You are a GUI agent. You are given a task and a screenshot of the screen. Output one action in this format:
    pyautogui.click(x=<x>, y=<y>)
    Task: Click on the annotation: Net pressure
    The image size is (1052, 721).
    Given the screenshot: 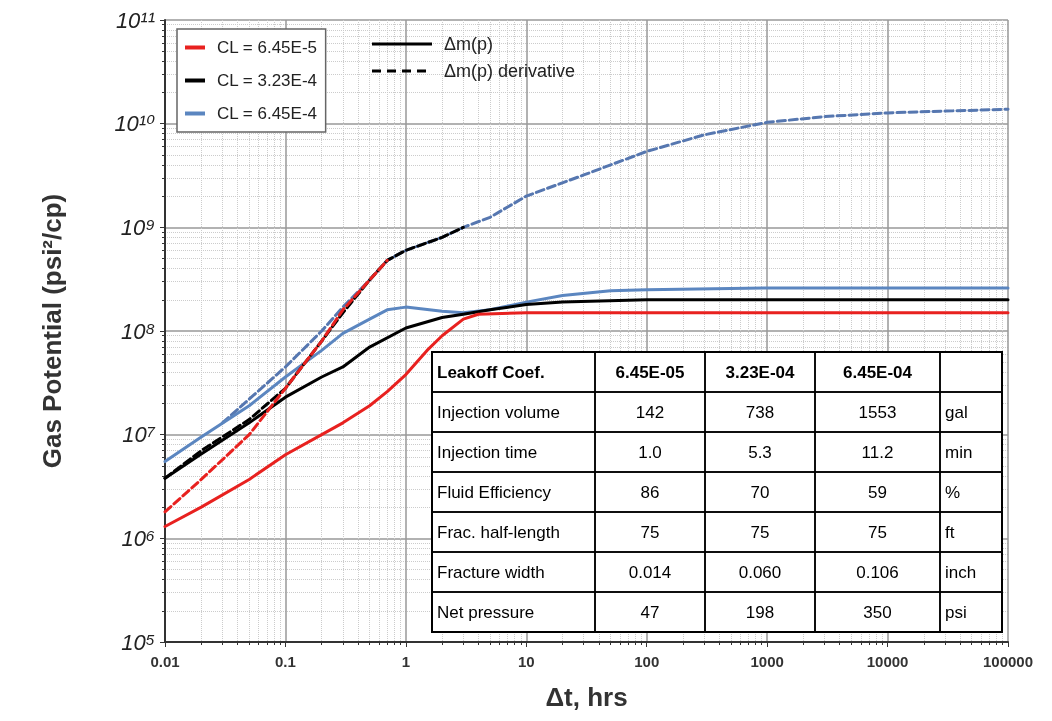 What is the action you would take?
    pyautogui.click(x=486, y=612)
    